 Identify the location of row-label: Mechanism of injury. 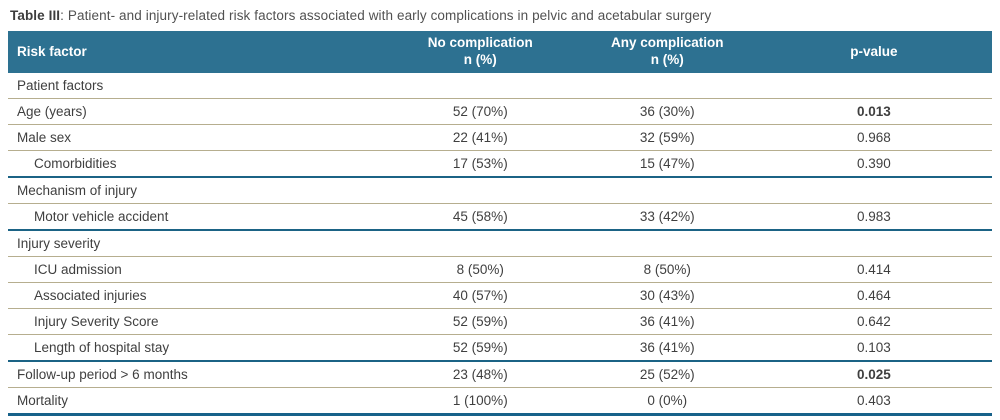
(195, 190).